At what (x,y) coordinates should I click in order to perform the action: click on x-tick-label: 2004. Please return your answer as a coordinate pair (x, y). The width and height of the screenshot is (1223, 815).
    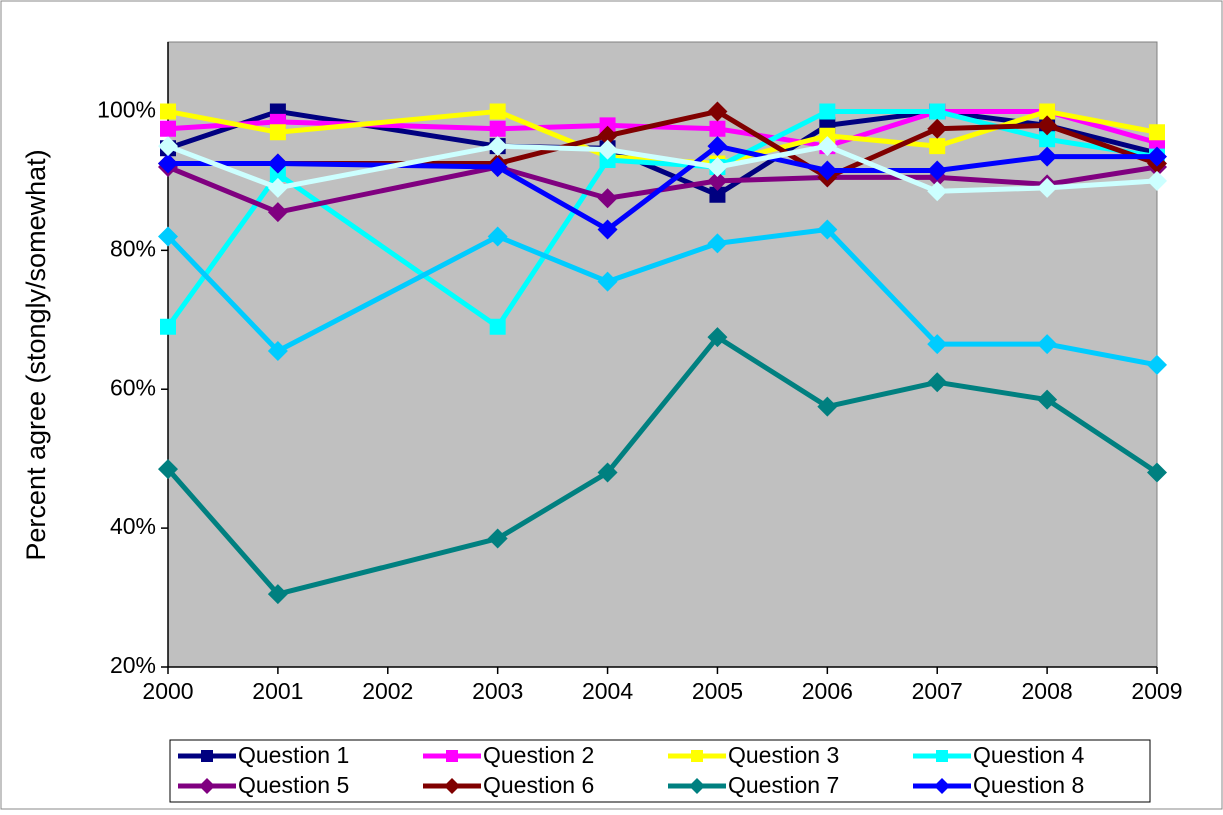
    Looking at the image, I should click on (607, 691).